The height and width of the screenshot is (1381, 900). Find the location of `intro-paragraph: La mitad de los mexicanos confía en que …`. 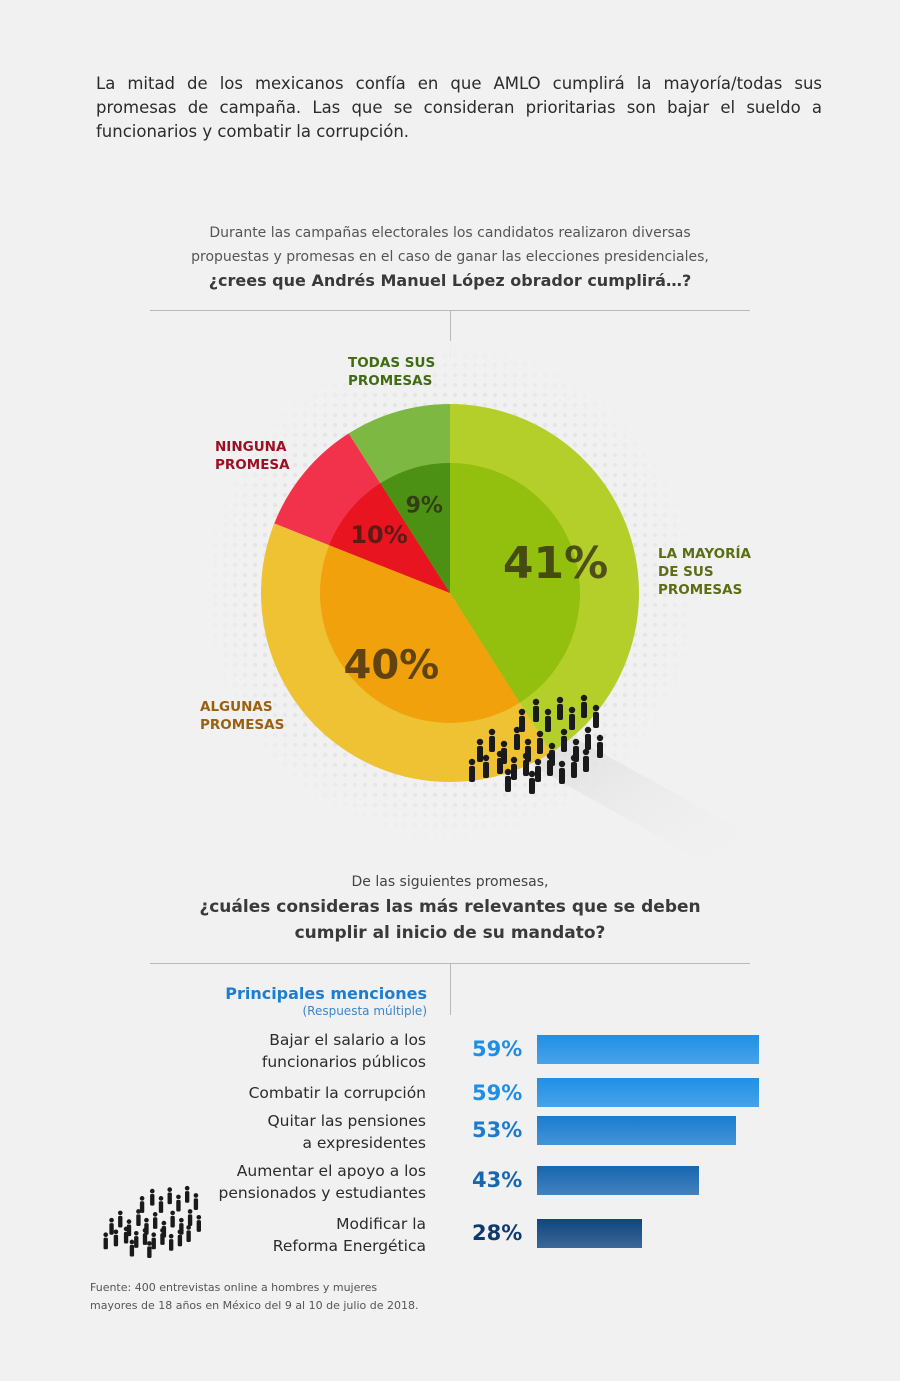

intro-paragraph: La mitad de los mexicanos confía en que … is located at coordinates (459, 107).